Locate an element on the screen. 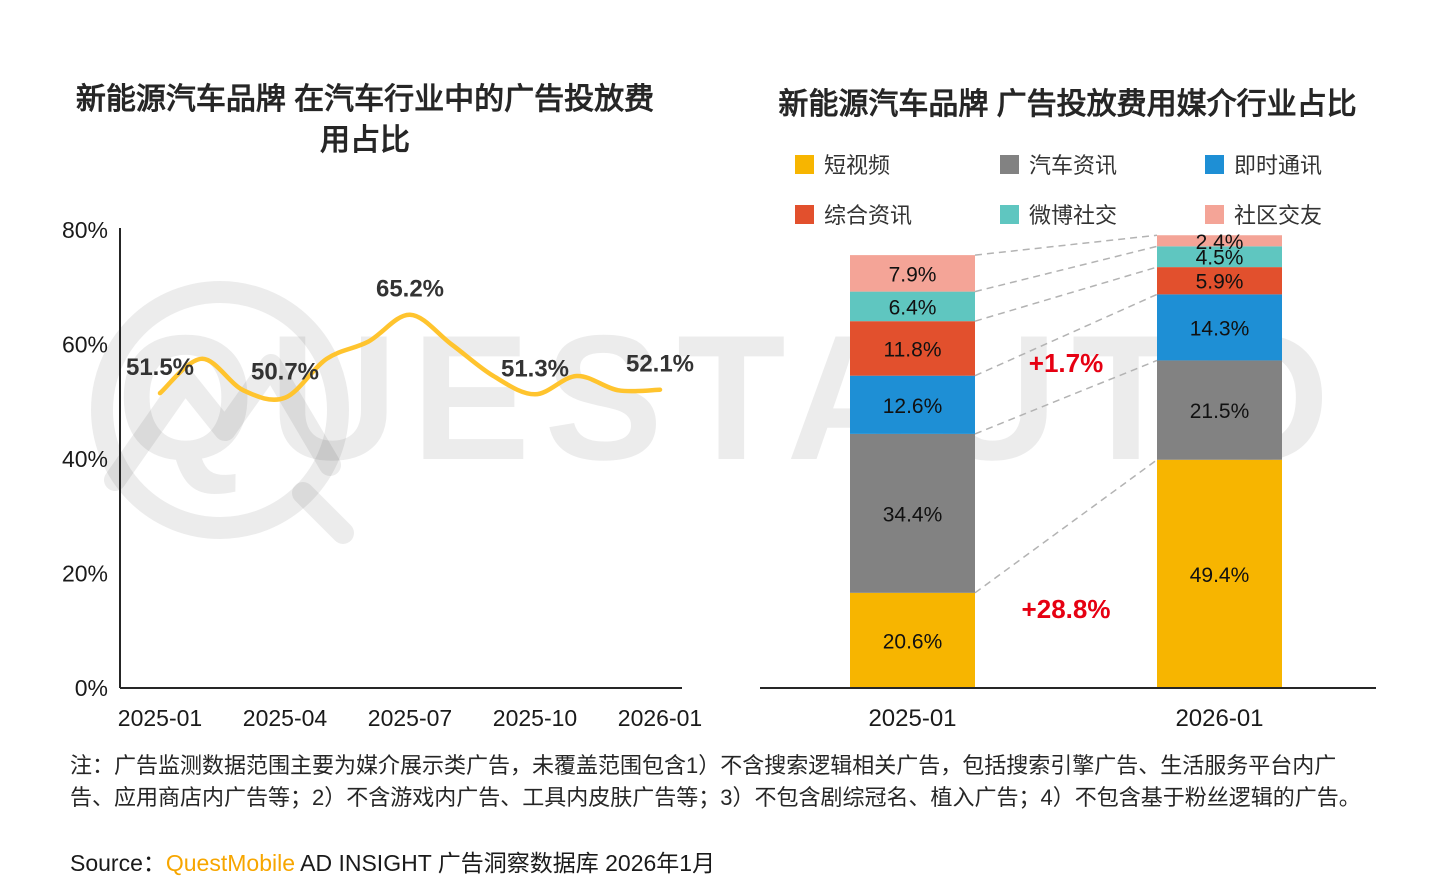  segment-value-label: 21.5% is located at coordinates (1220, 411).